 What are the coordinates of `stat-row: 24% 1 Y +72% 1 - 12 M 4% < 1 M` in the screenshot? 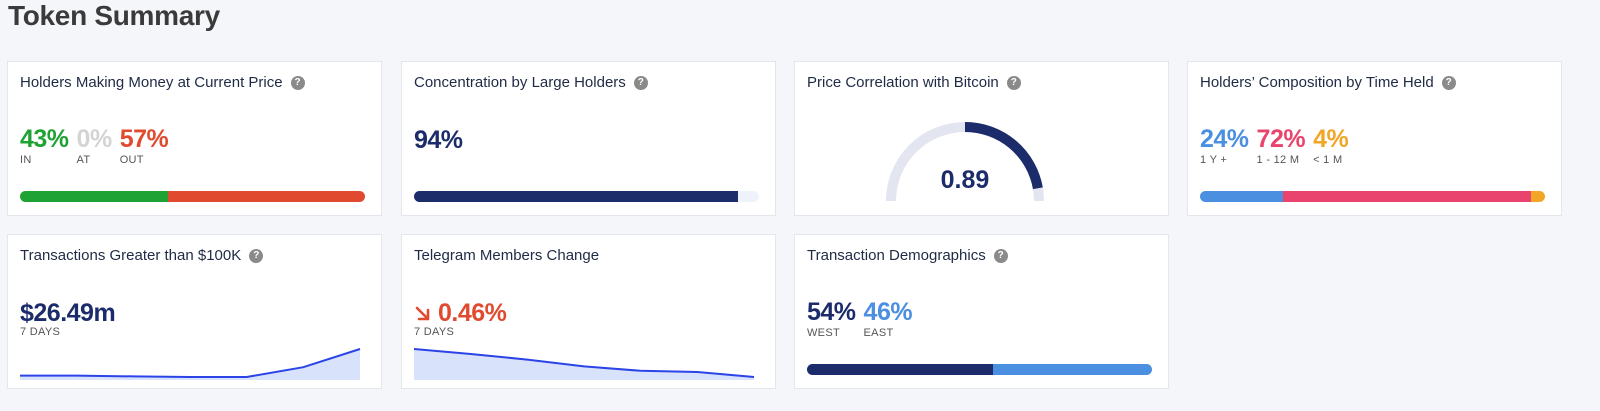 It's located at (1278, 146).